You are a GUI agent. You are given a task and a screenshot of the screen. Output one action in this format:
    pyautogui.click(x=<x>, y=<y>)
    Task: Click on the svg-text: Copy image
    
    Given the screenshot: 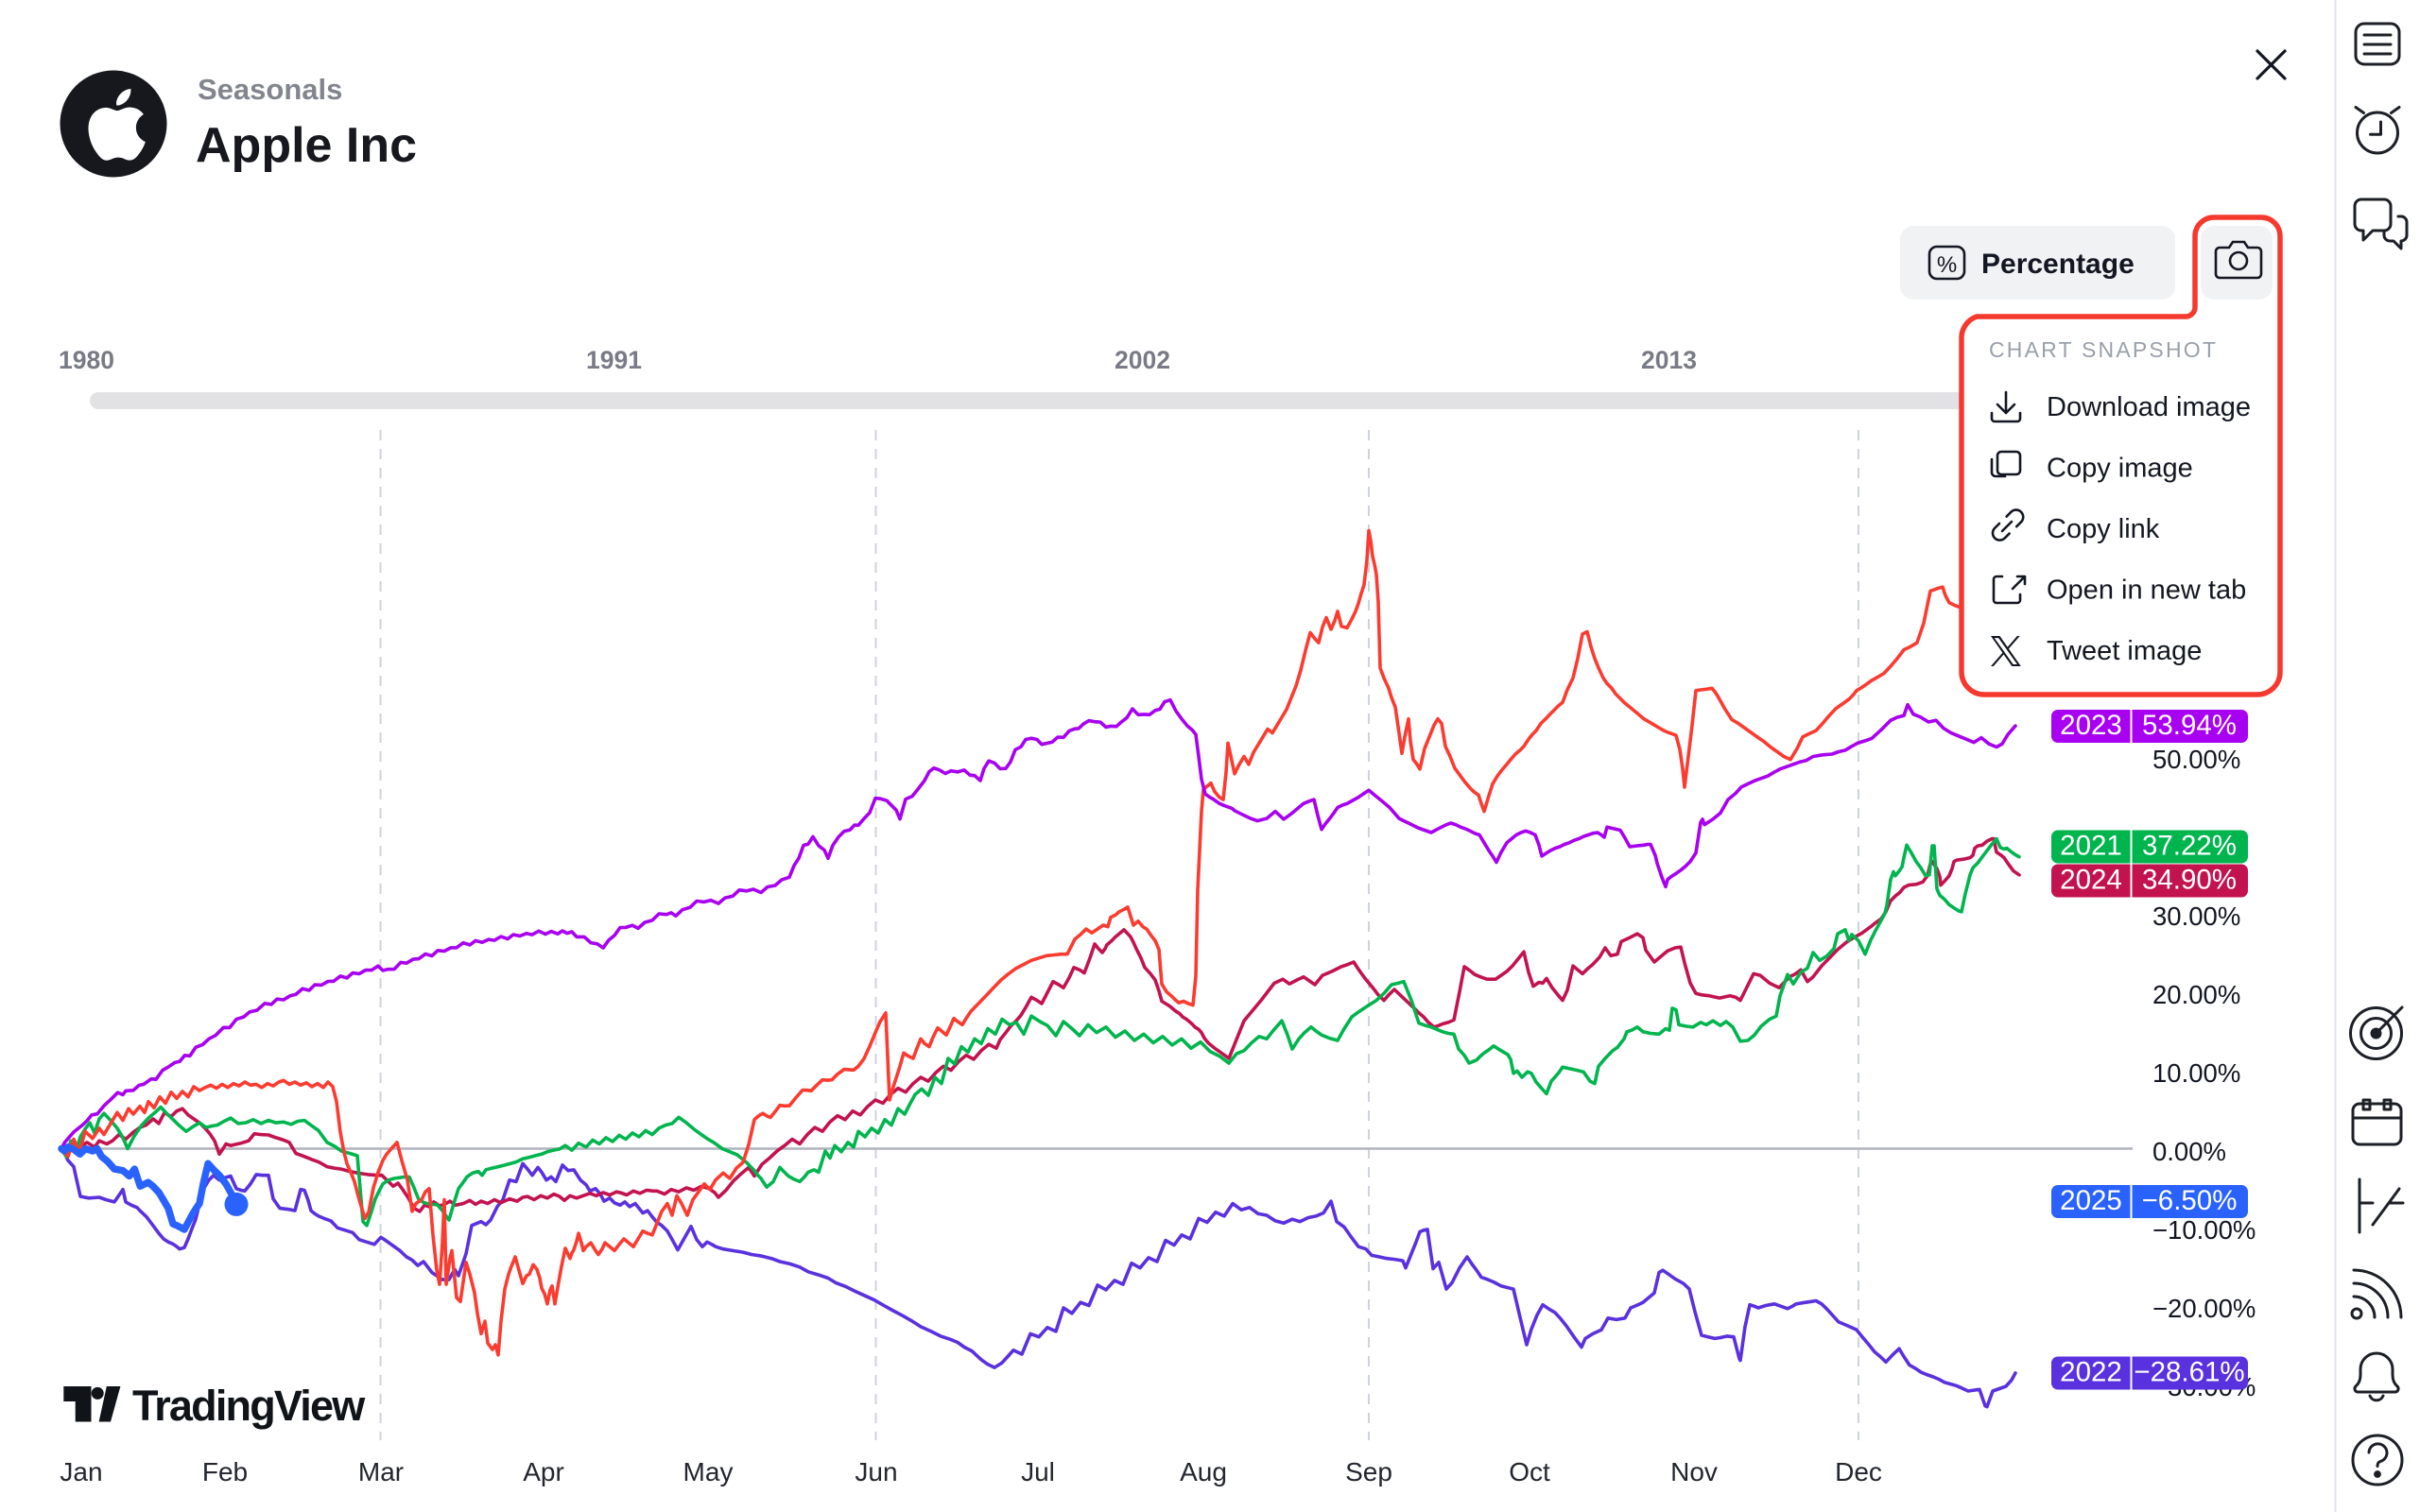 What is the action you would take?
    pyautogui.click(x=2120, y=469)
    